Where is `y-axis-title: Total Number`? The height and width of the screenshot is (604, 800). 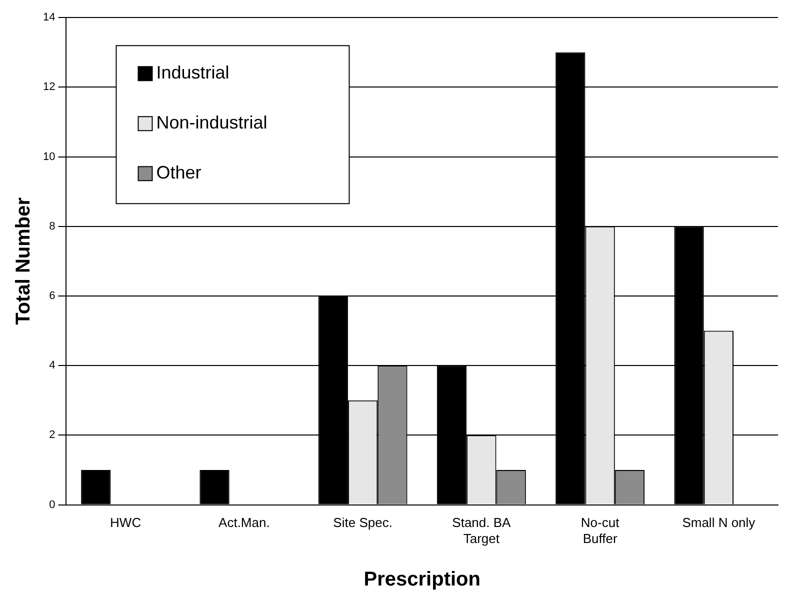
y-axis-title: Total Number is located at coordinates (23, 261).